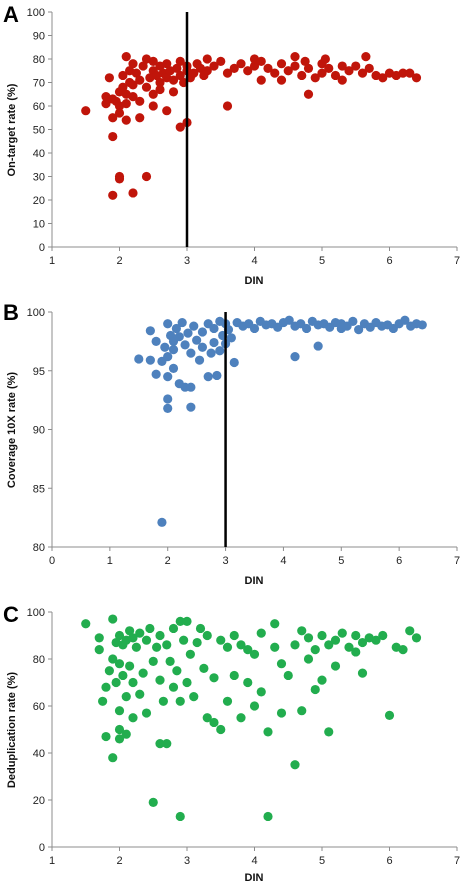 The width and height of the screenshot is (460, 885). What do you see at coordinates (39, 154) in the screenshot?
I see `panel-a-y-tick-label: 40` at bounding box center [39, 154].